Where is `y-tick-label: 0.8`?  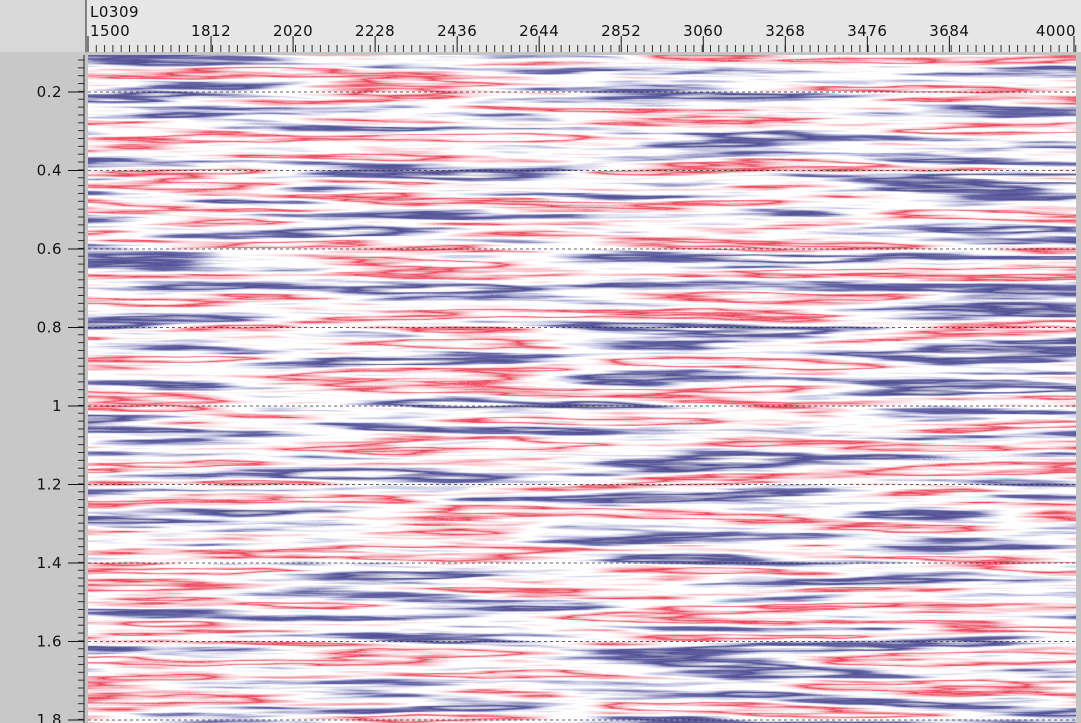 y-tick-label: 0.8 is located at coordinates (49, 328).